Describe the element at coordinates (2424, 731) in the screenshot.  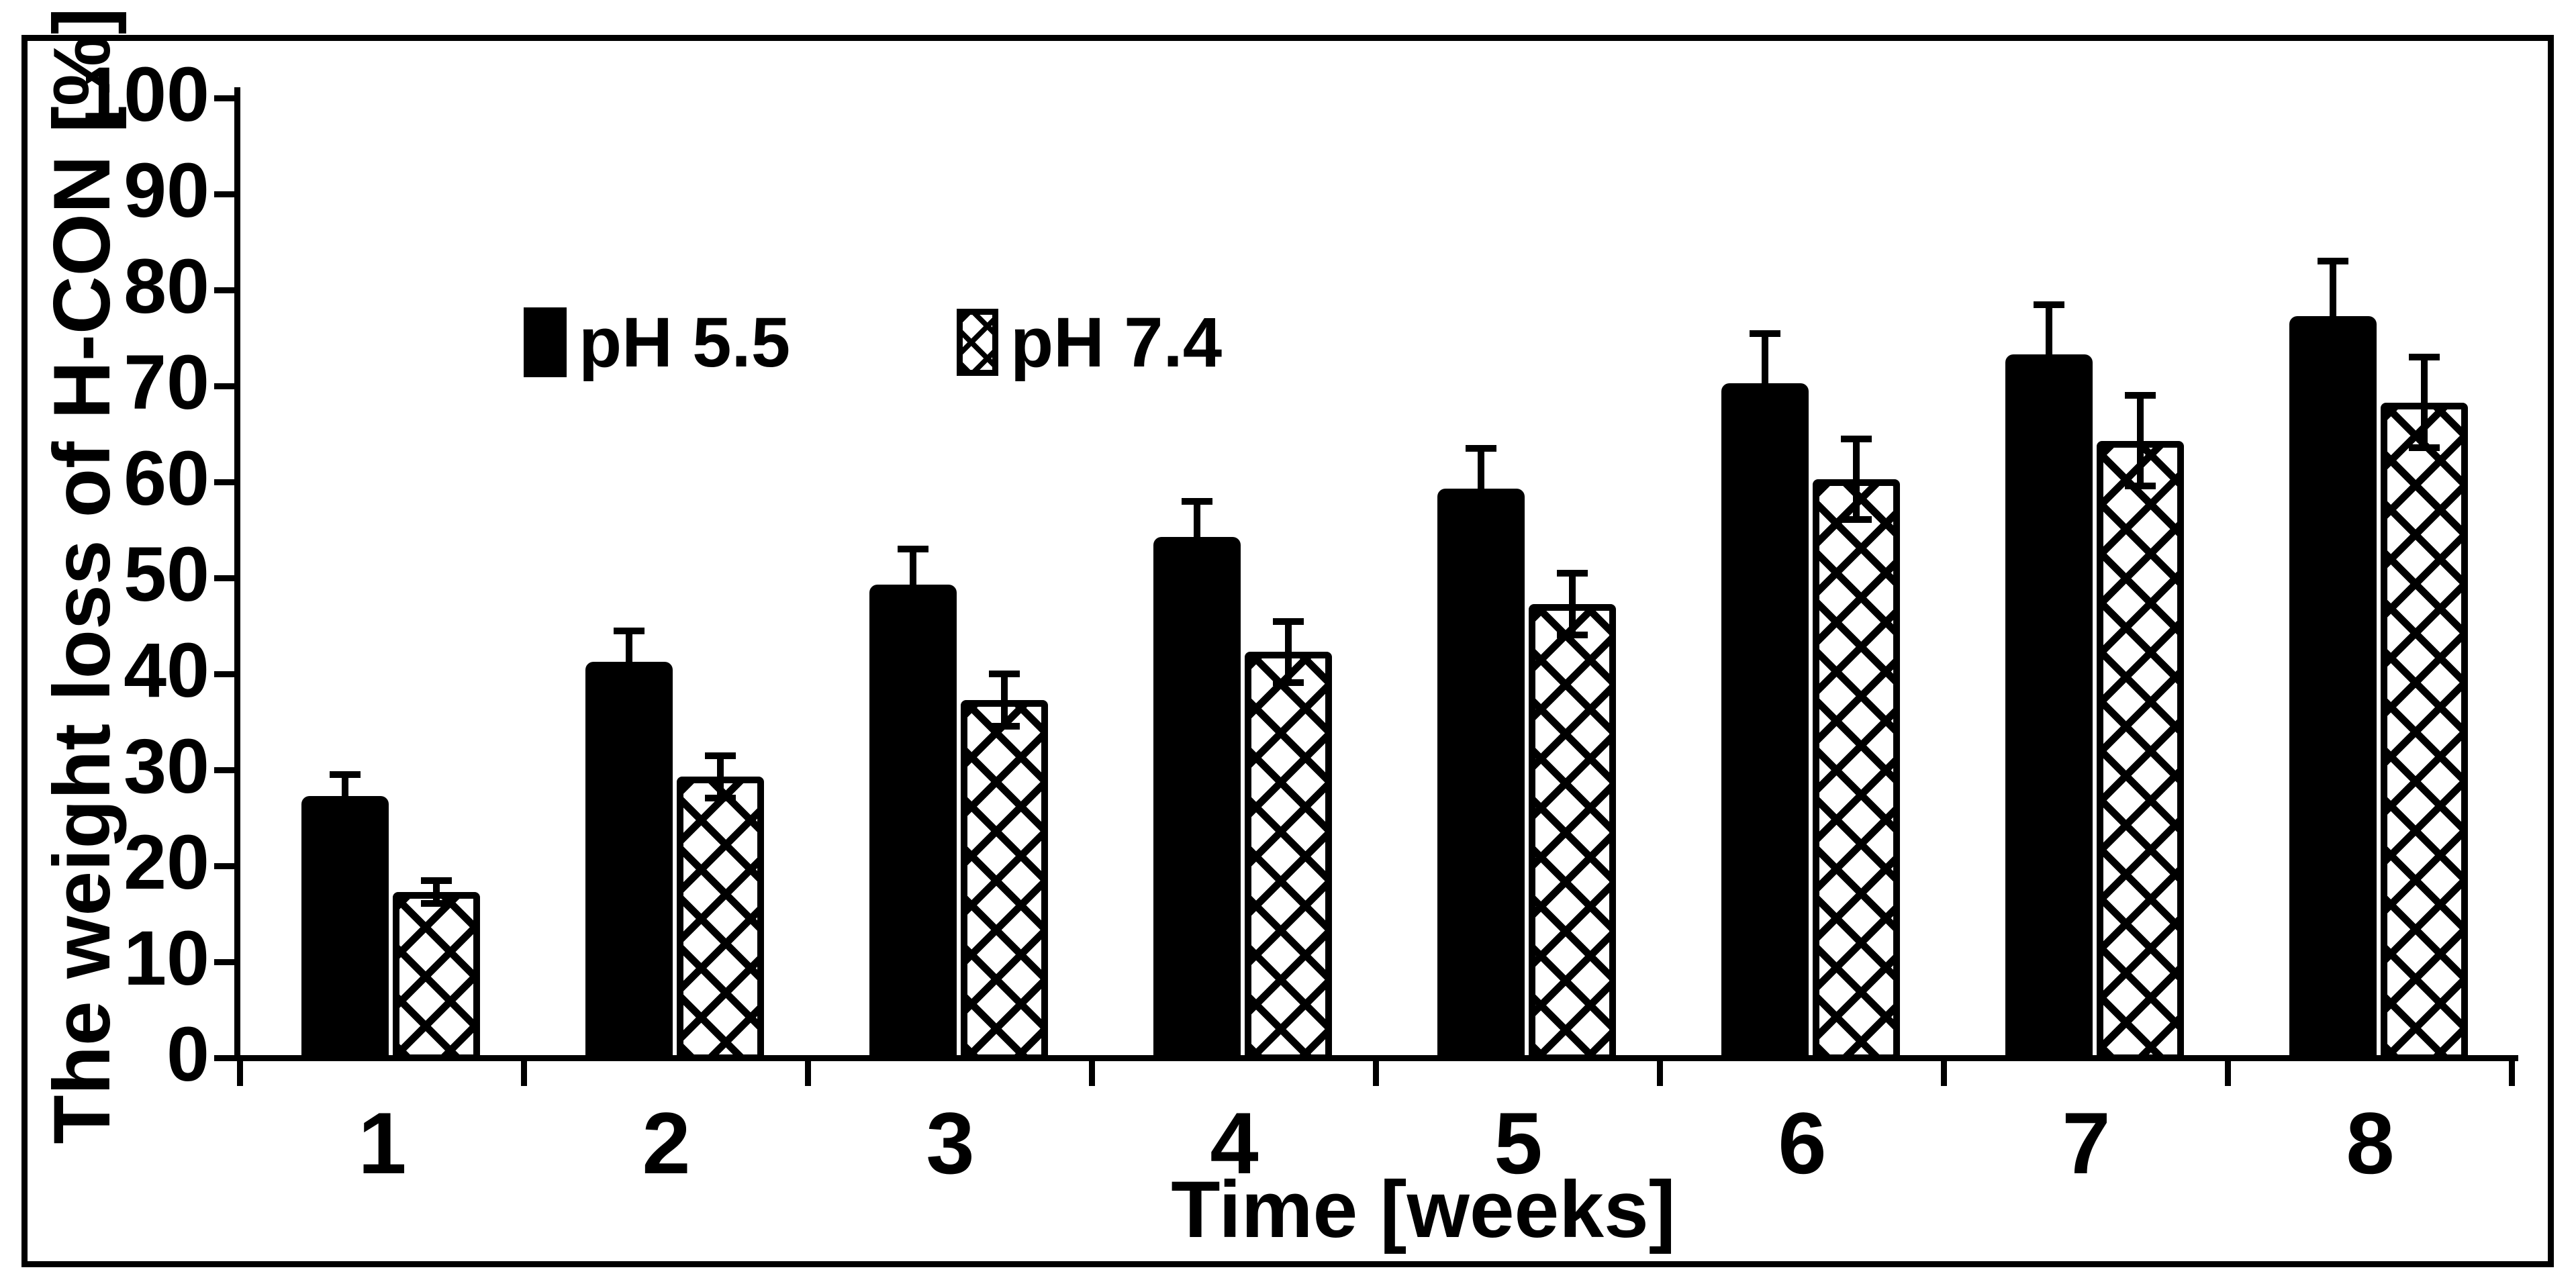
I see `bar-ph-7.4-week-8` at that location.